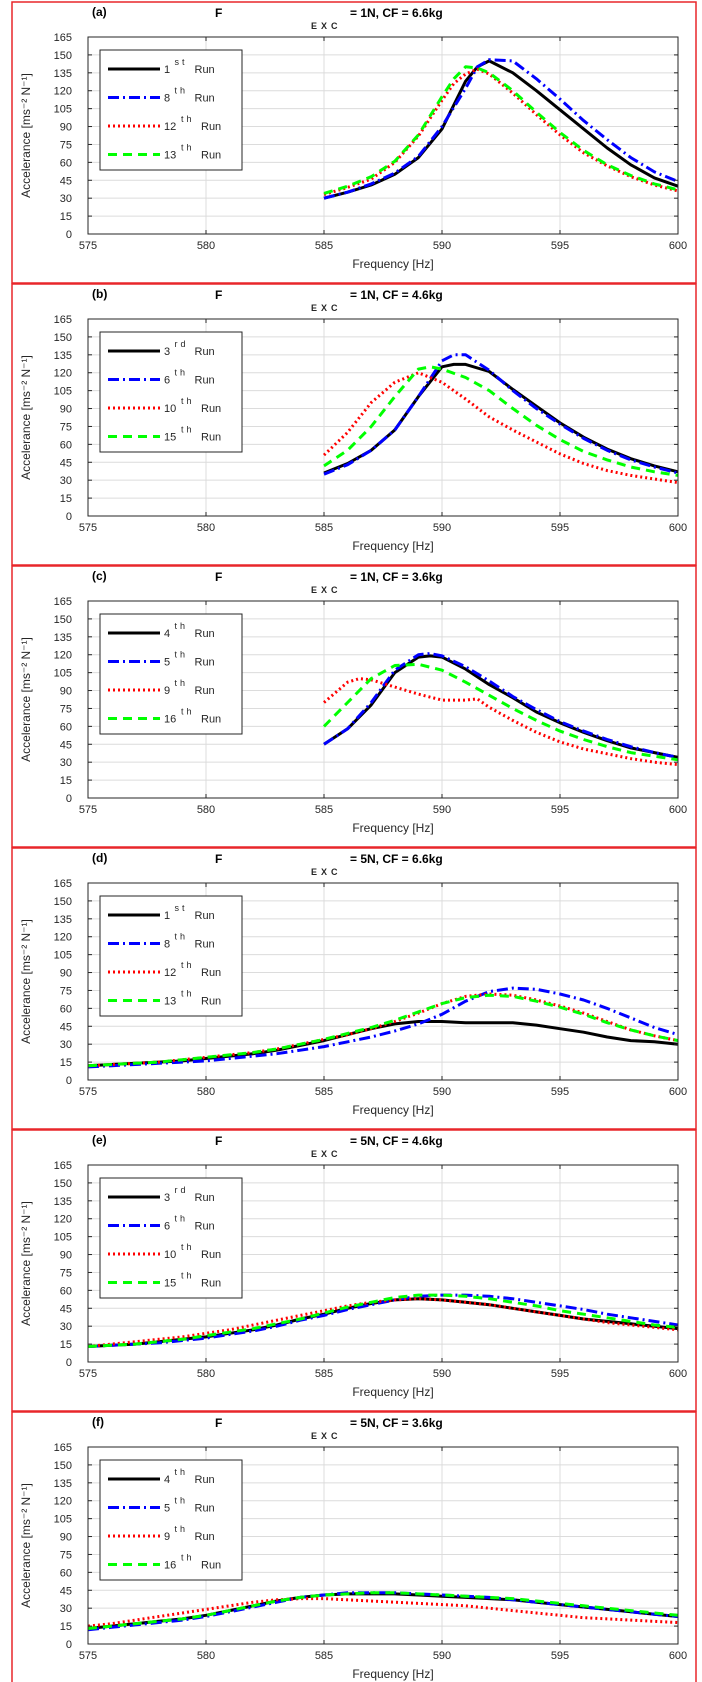 The width and height of the screenshot is (702, 1682). I want to click on panel-label: (e), so click(99, 1140).